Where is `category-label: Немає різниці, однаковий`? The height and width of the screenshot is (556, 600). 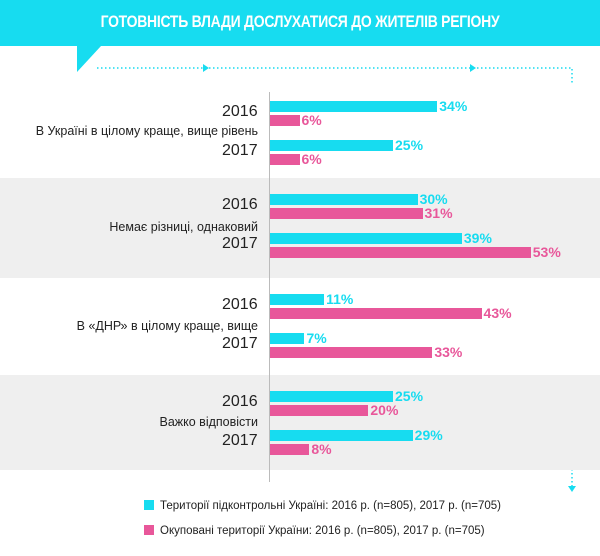 category-label: Немає різниці, однаковий is located at coordinates (183, 227).